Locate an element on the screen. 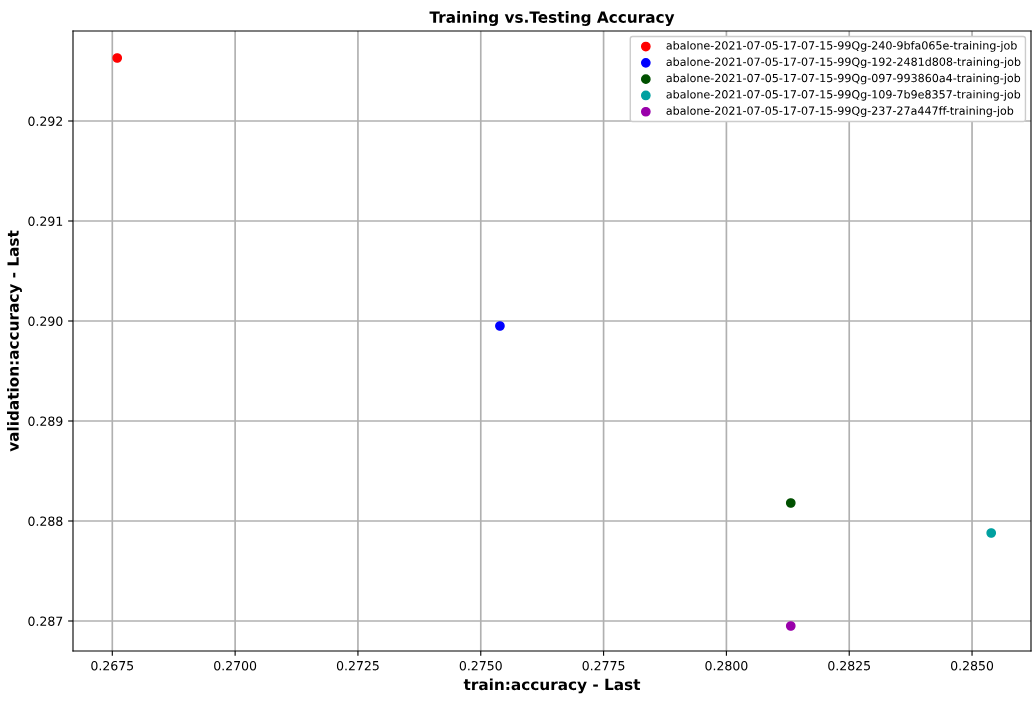 The width and height of the screenshot is (1034, 701). y-tick-label: 0.292 is located at coordinates (45, 121).